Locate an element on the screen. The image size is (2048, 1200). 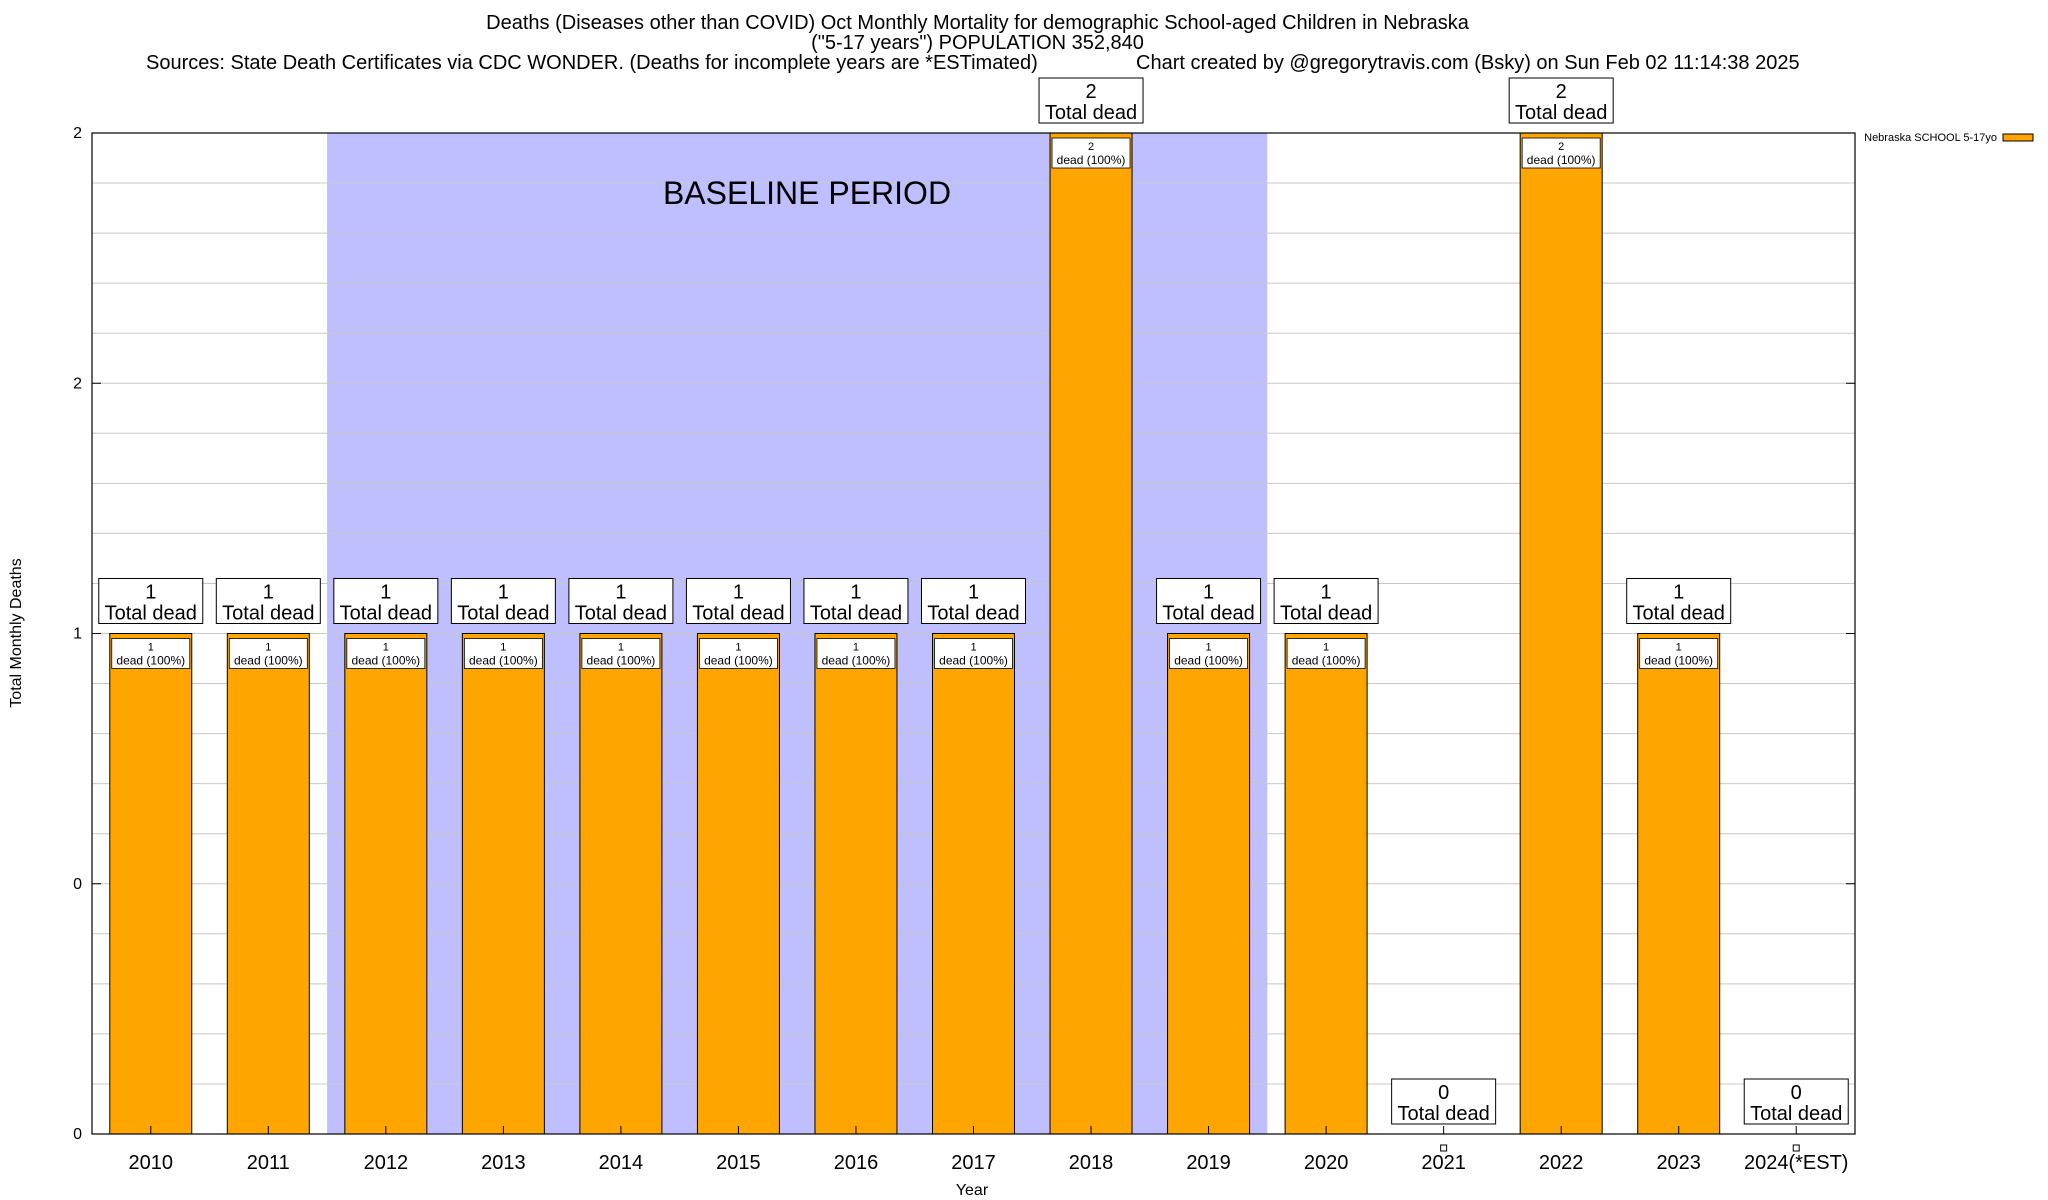
x-tick-label: 2014 is located at coordinates (621, 1163).